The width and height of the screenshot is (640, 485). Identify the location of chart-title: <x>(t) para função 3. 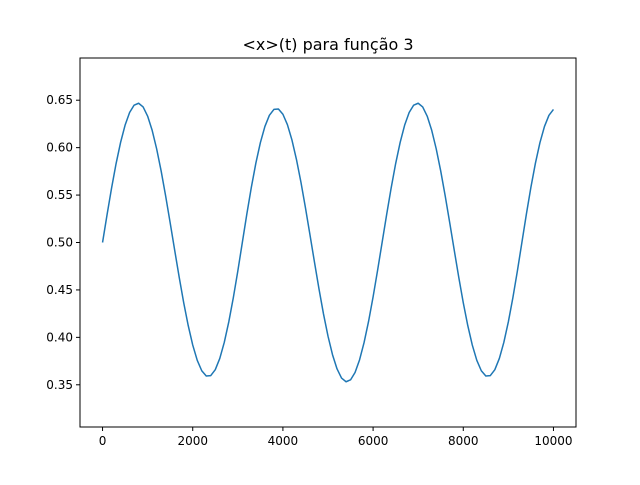
(327, 44).